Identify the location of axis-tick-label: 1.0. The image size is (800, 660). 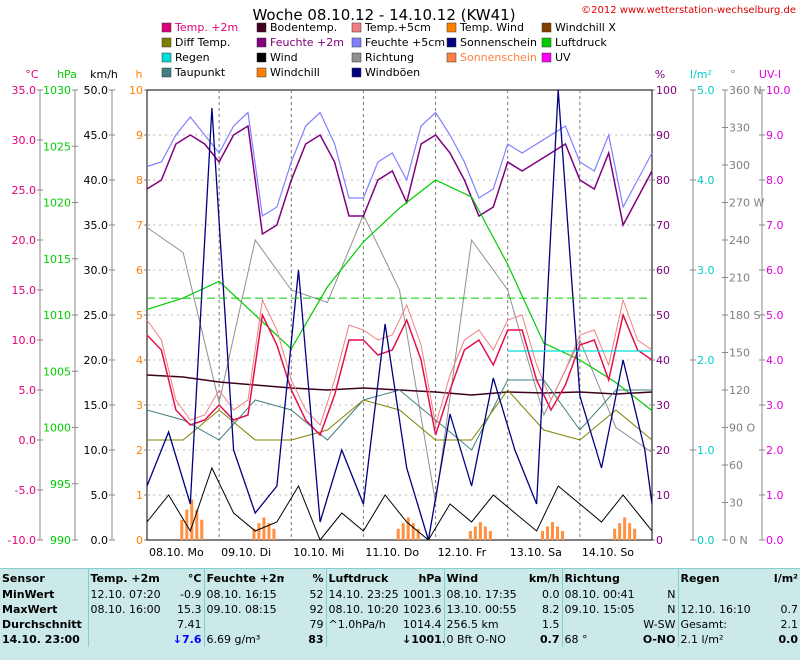
(775, 495).